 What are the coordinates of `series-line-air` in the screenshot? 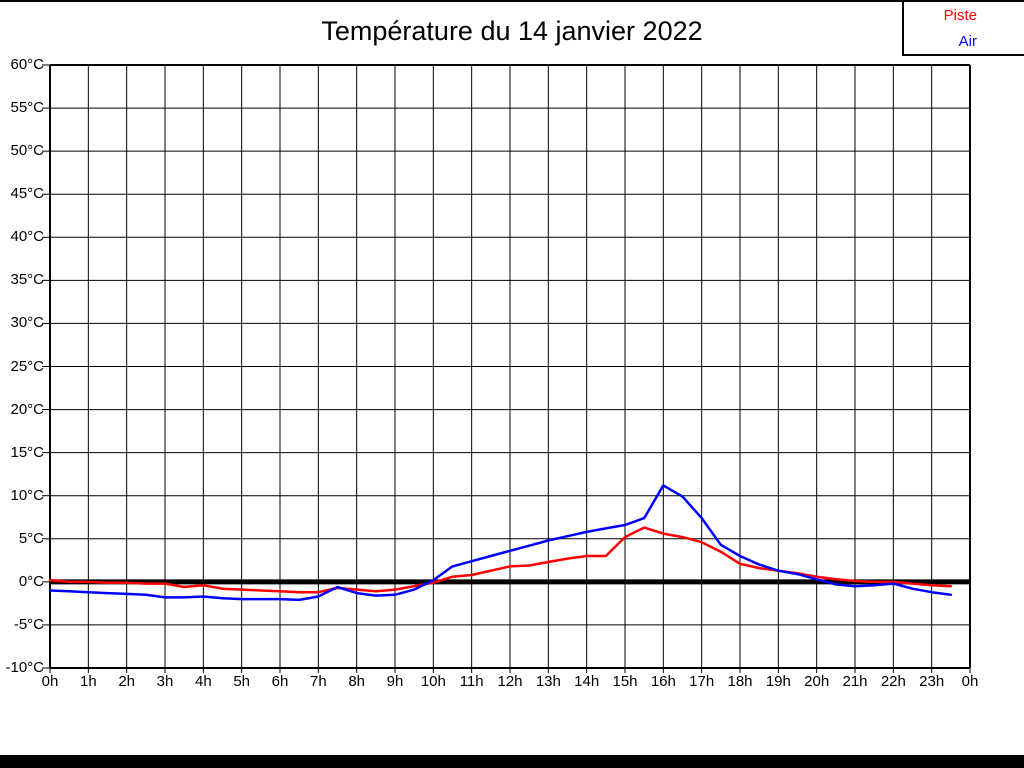 It's located at (500, 543).